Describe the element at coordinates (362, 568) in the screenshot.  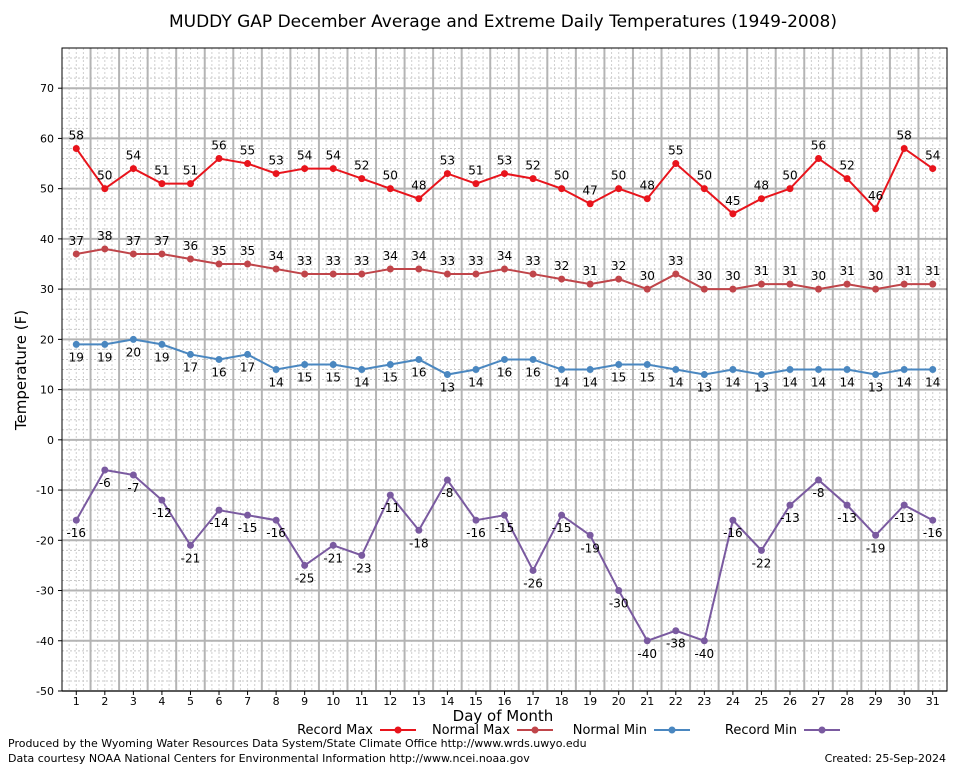
I see `data-label: -23` at that location.